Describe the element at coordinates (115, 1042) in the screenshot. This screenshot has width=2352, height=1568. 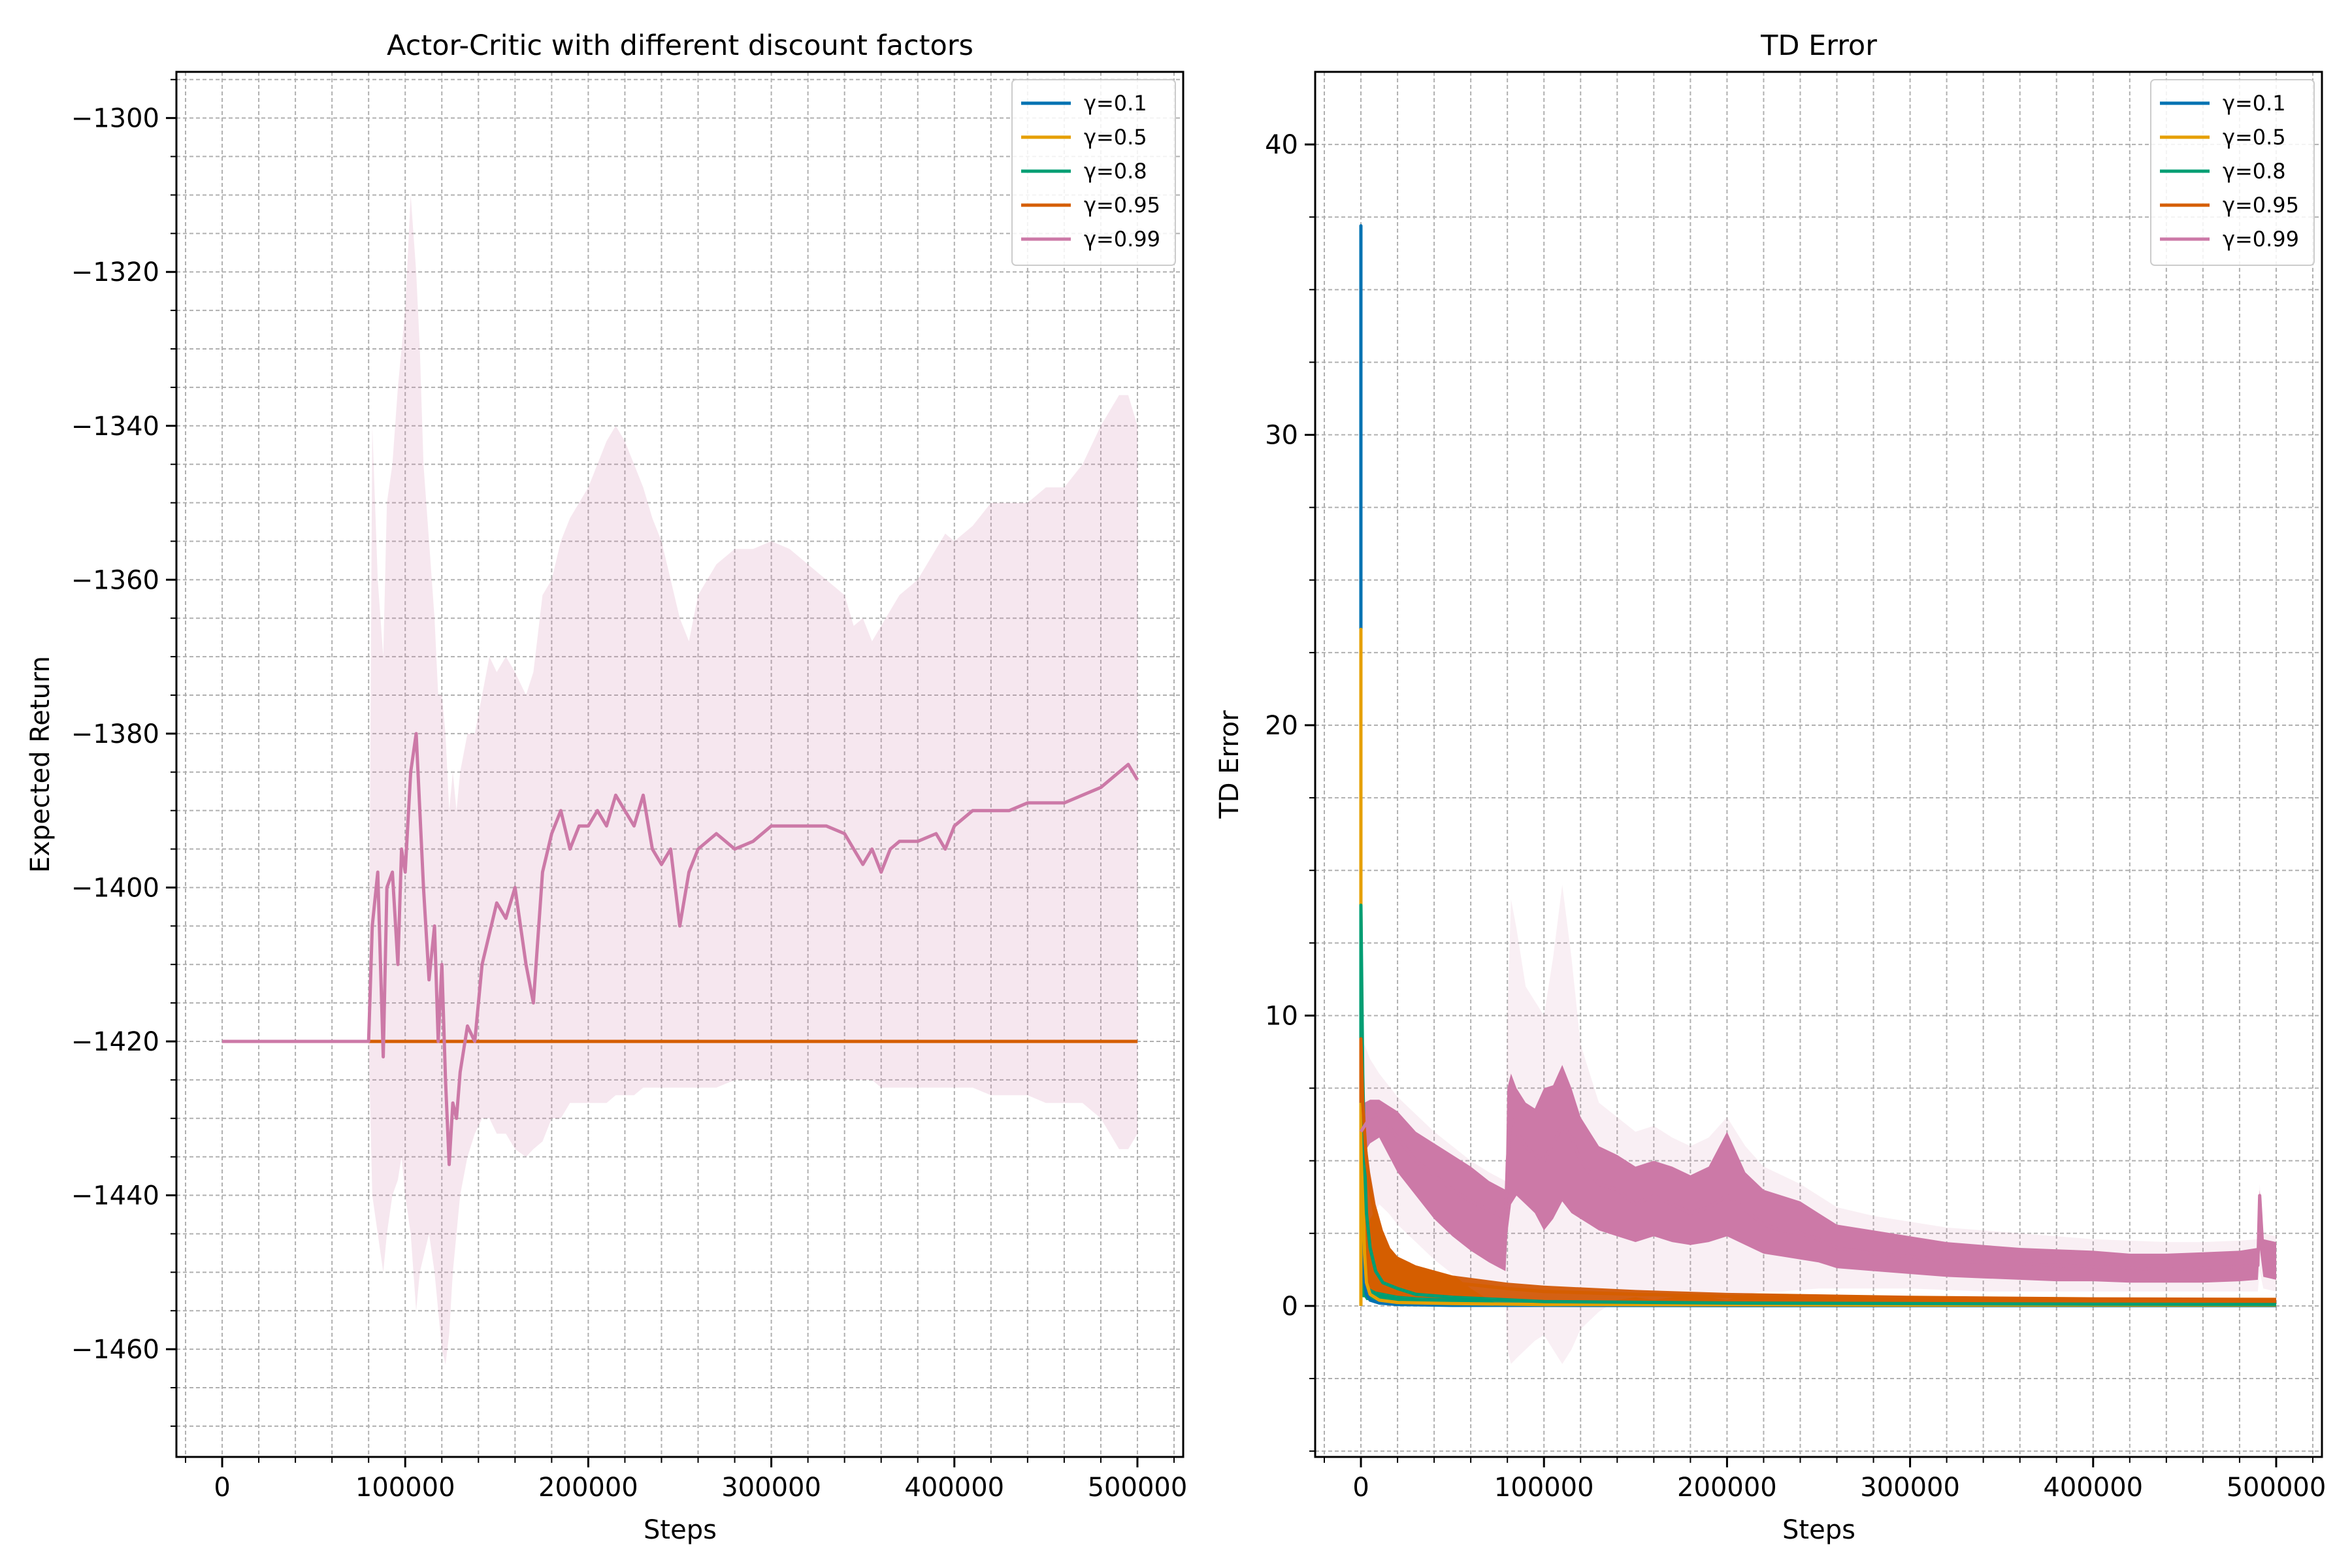
I see `y-tick-label: −1420` at that location.